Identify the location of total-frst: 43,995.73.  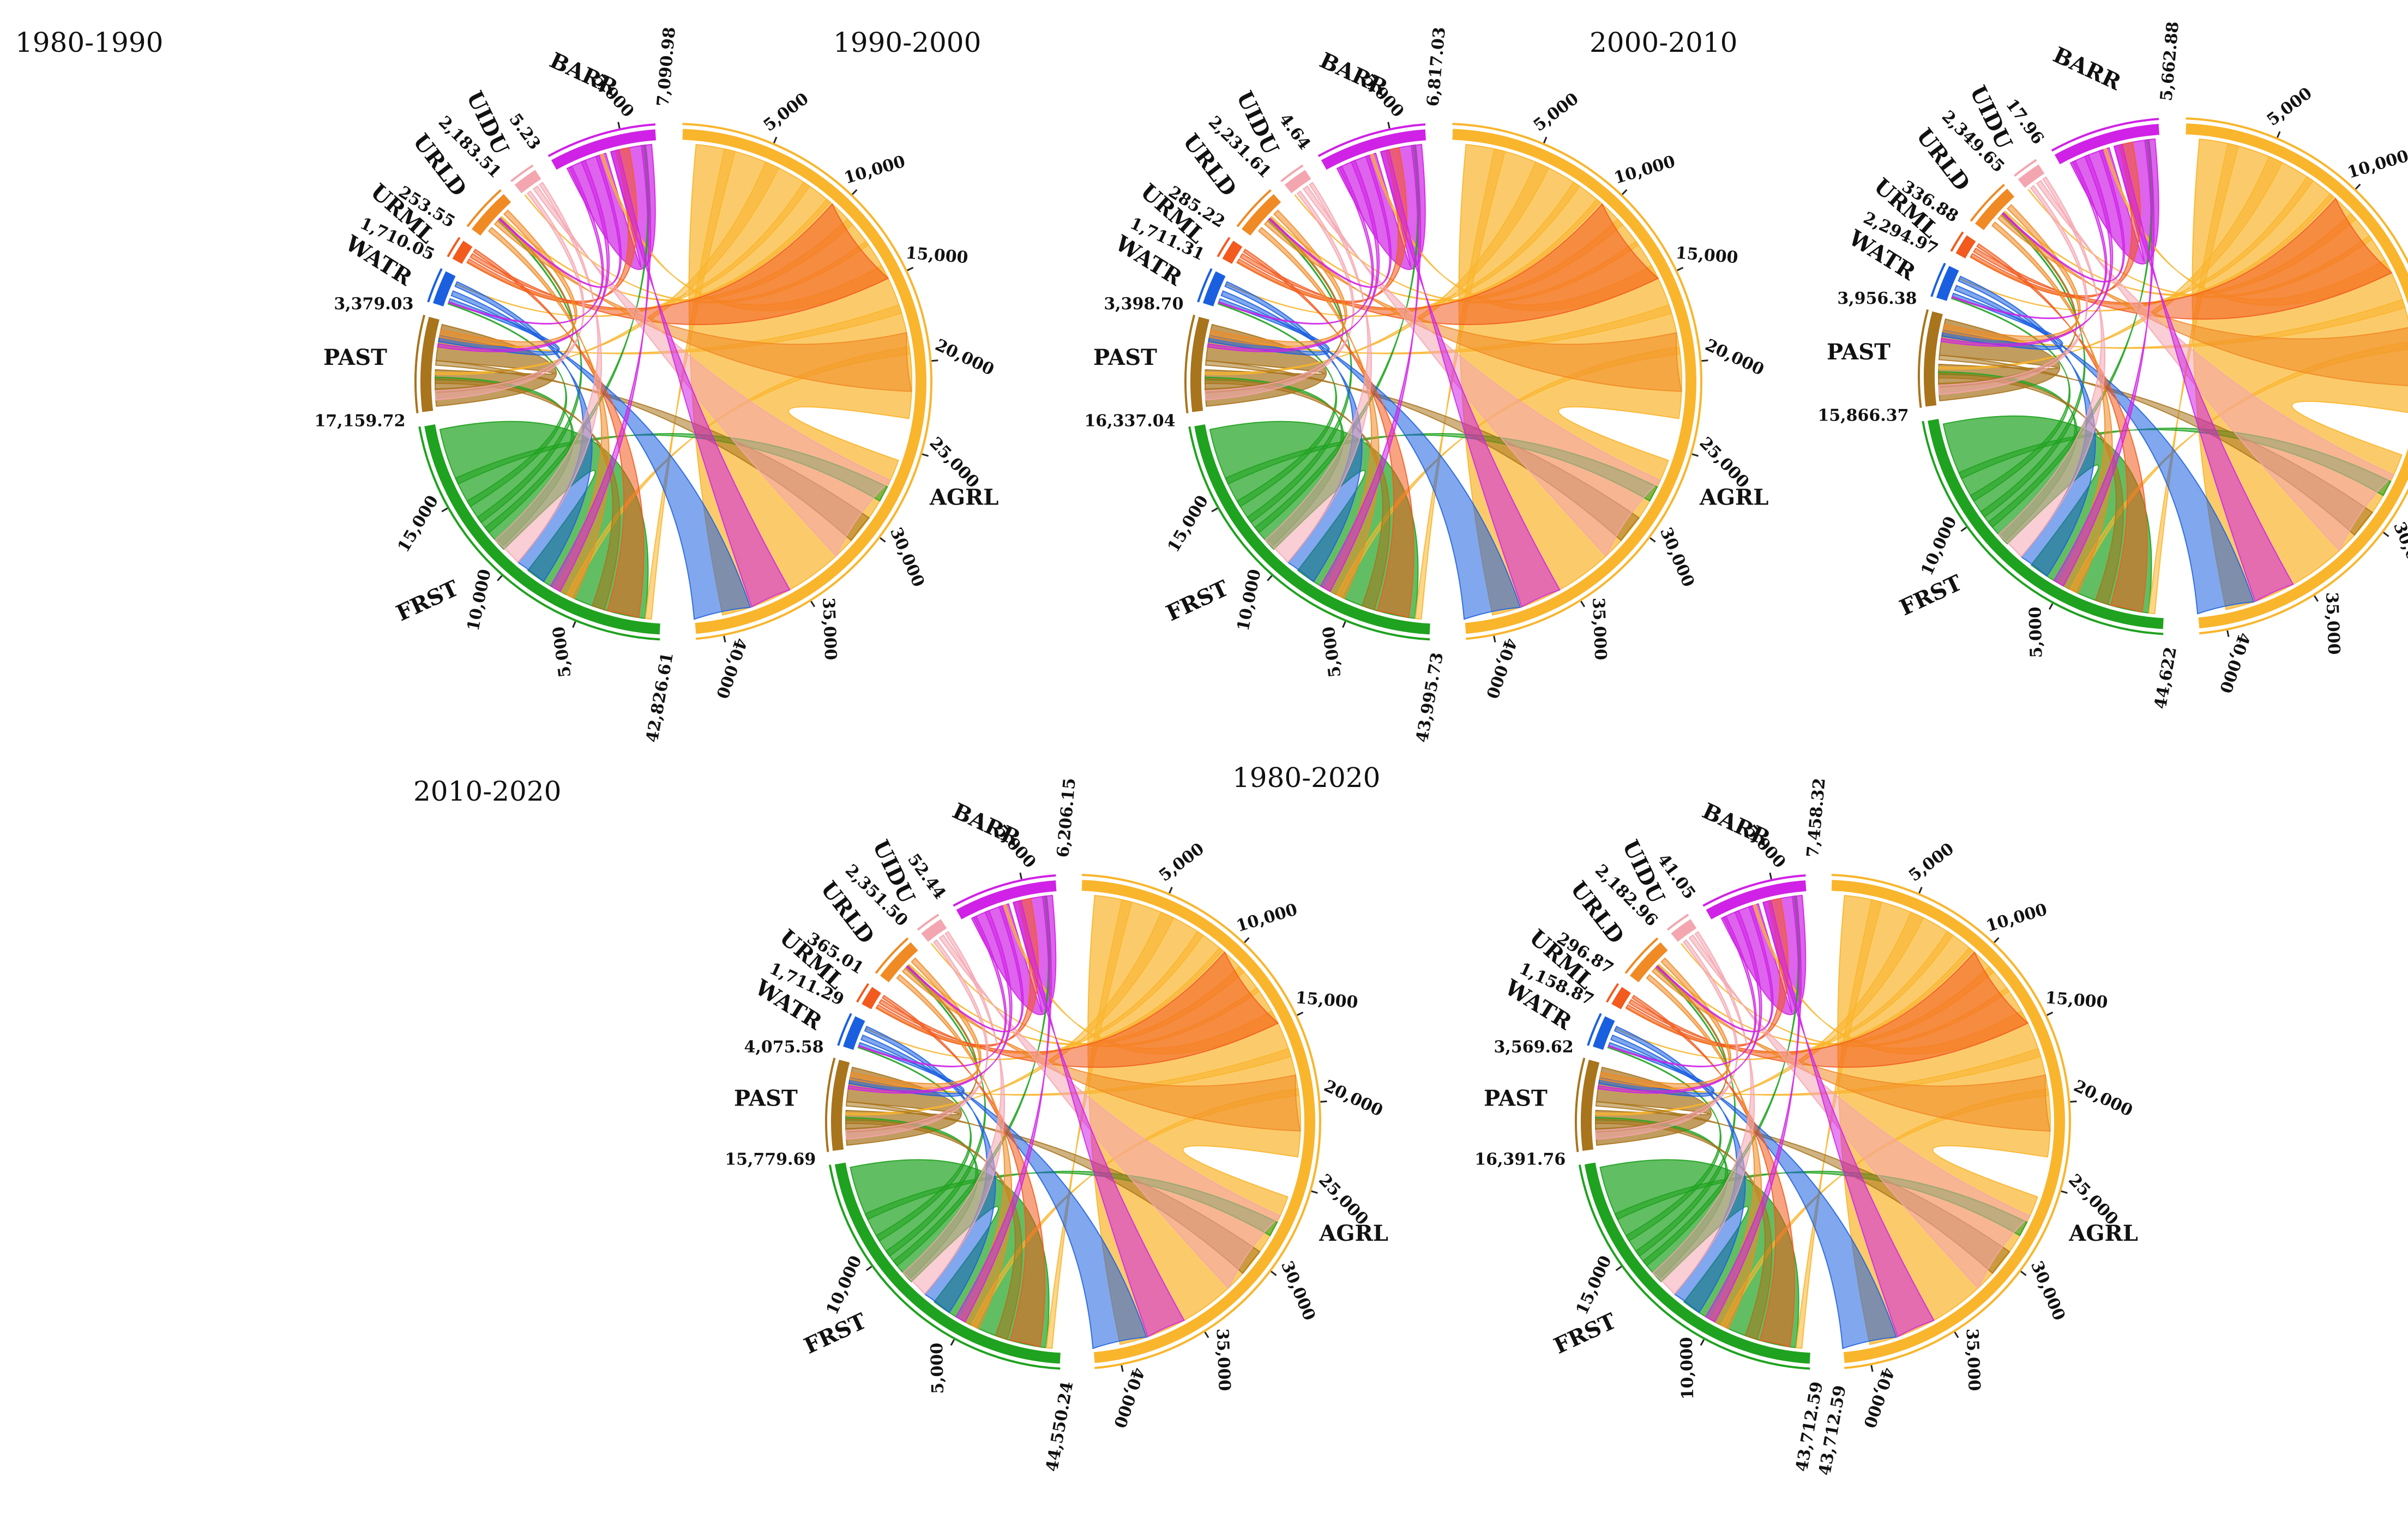
(1430, 697).